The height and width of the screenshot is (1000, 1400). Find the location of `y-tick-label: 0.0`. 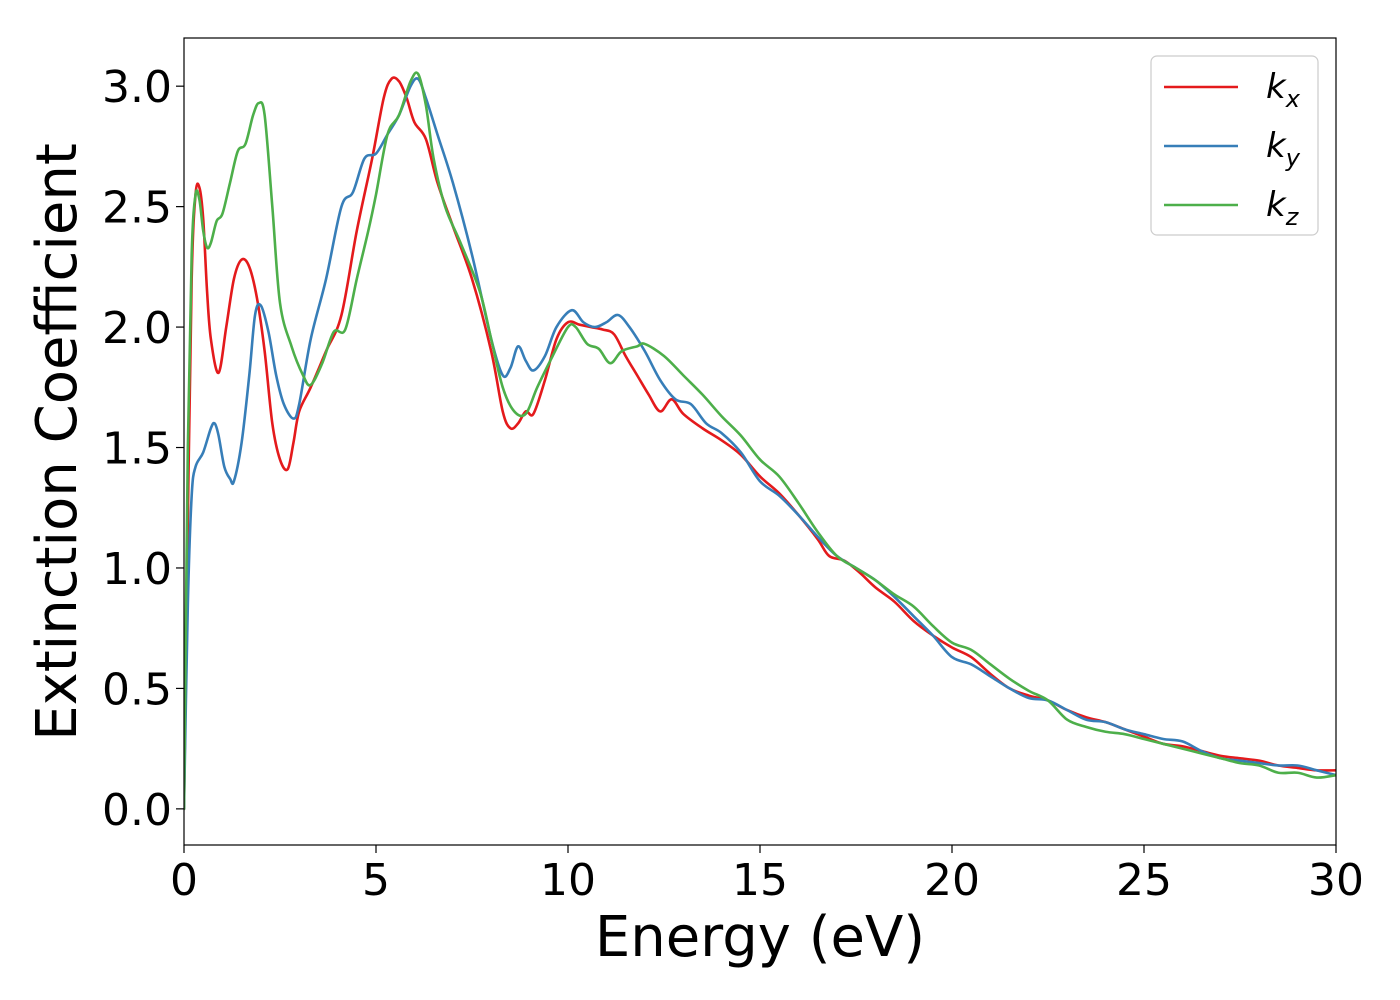

y-tick-label: 0.0 is located at coordinates (137, 810).